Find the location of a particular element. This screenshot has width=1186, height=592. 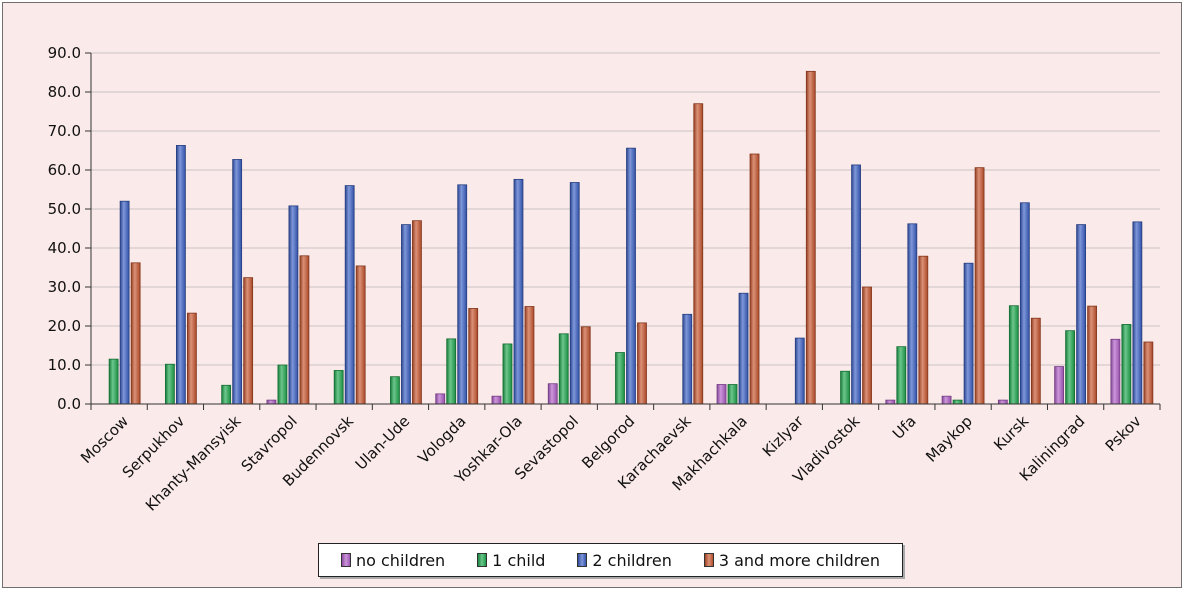

legend-item: no children is located at coordinates (393, 560).